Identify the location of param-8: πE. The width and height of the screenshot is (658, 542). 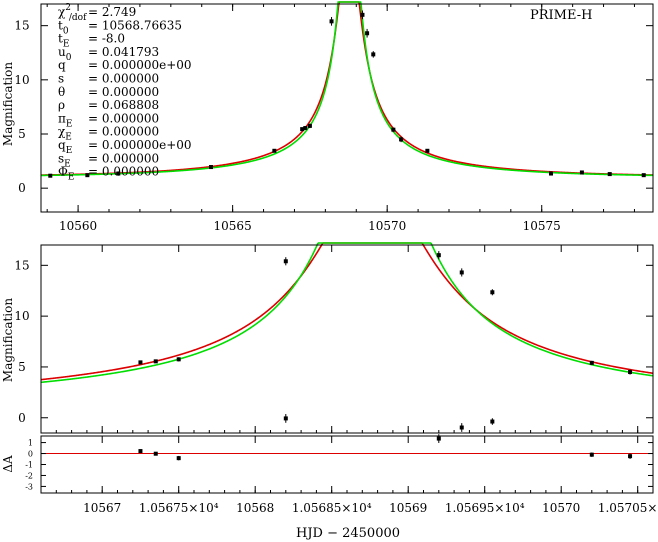
(65, 120).